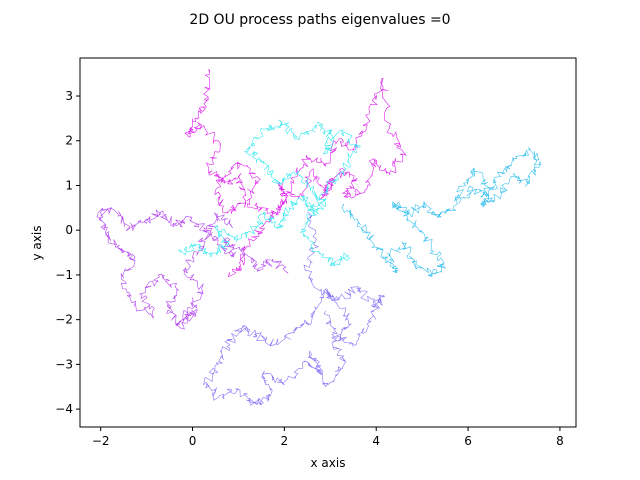  I want to click on x-tick-label: 4, so click(376, 441).